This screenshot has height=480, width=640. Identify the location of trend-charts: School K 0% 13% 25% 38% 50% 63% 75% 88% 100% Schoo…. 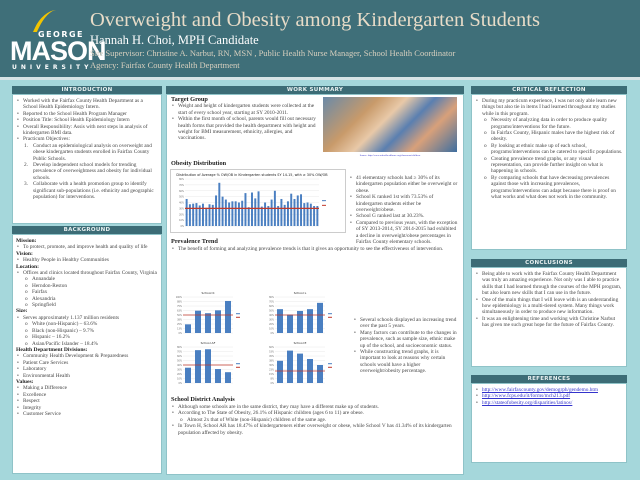
(261, 341).